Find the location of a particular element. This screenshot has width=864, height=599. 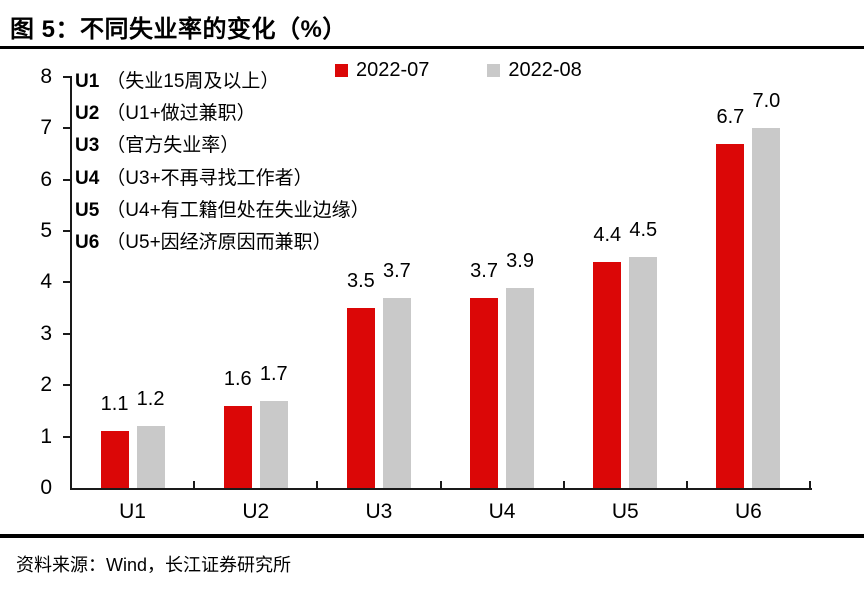

chart-legend: 2022-07 2022-08 is located at coordinates (458, 70).